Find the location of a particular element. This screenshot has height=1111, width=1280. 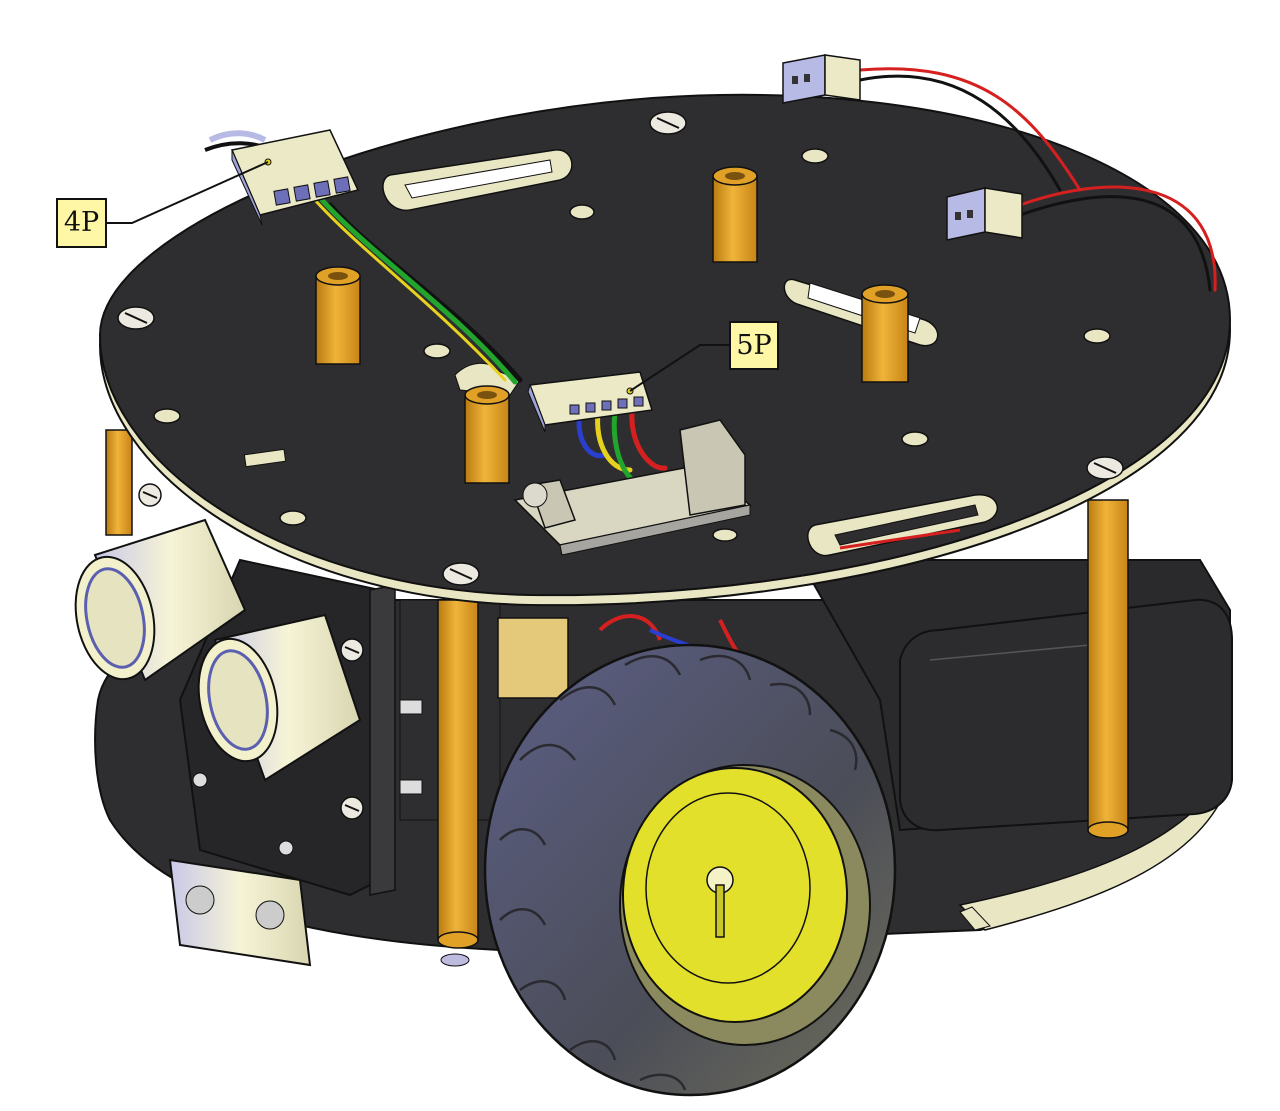

bracket-screws is located at coordinates (251, 651).